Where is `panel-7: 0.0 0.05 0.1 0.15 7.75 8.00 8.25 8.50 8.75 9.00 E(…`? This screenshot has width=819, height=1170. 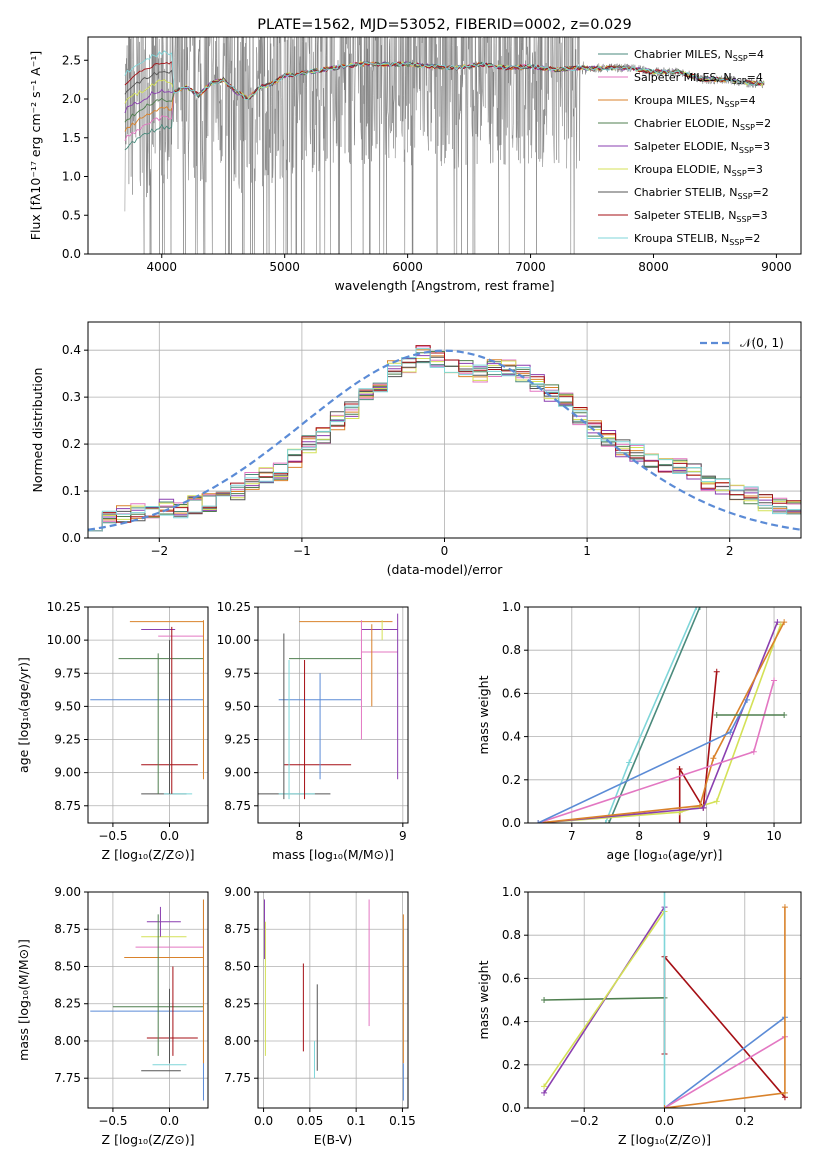 panel-7: 0.0 0.05 0.1 0.15 7.75 8.00 8.25 8.50 8.75 9.00 E(… is located at coordinates (320, 1016).